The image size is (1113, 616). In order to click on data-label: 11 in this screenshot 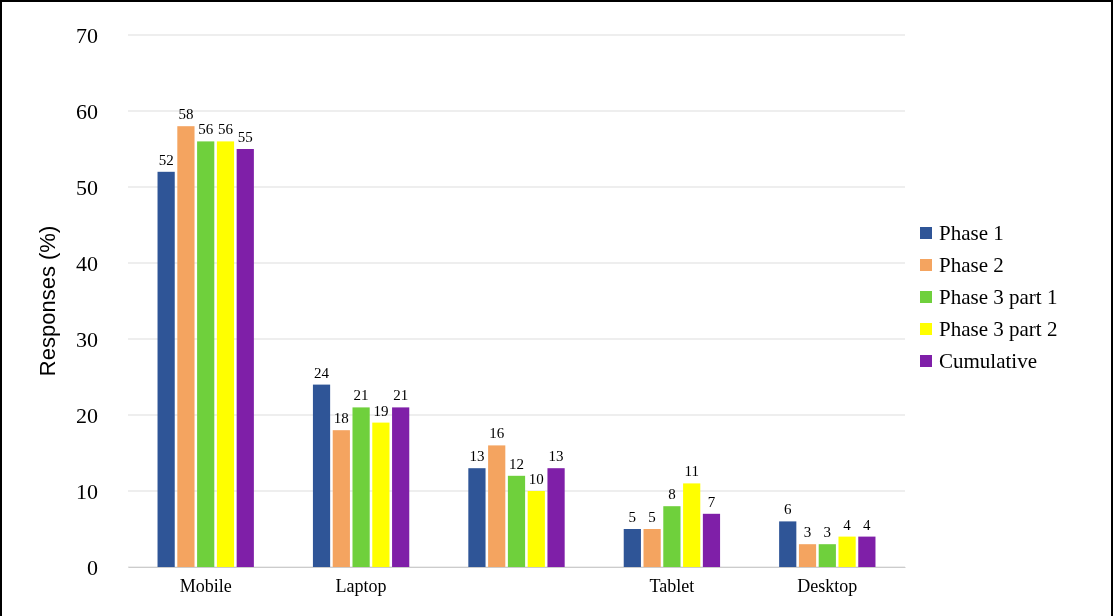, I will do `click(691, 471)`.